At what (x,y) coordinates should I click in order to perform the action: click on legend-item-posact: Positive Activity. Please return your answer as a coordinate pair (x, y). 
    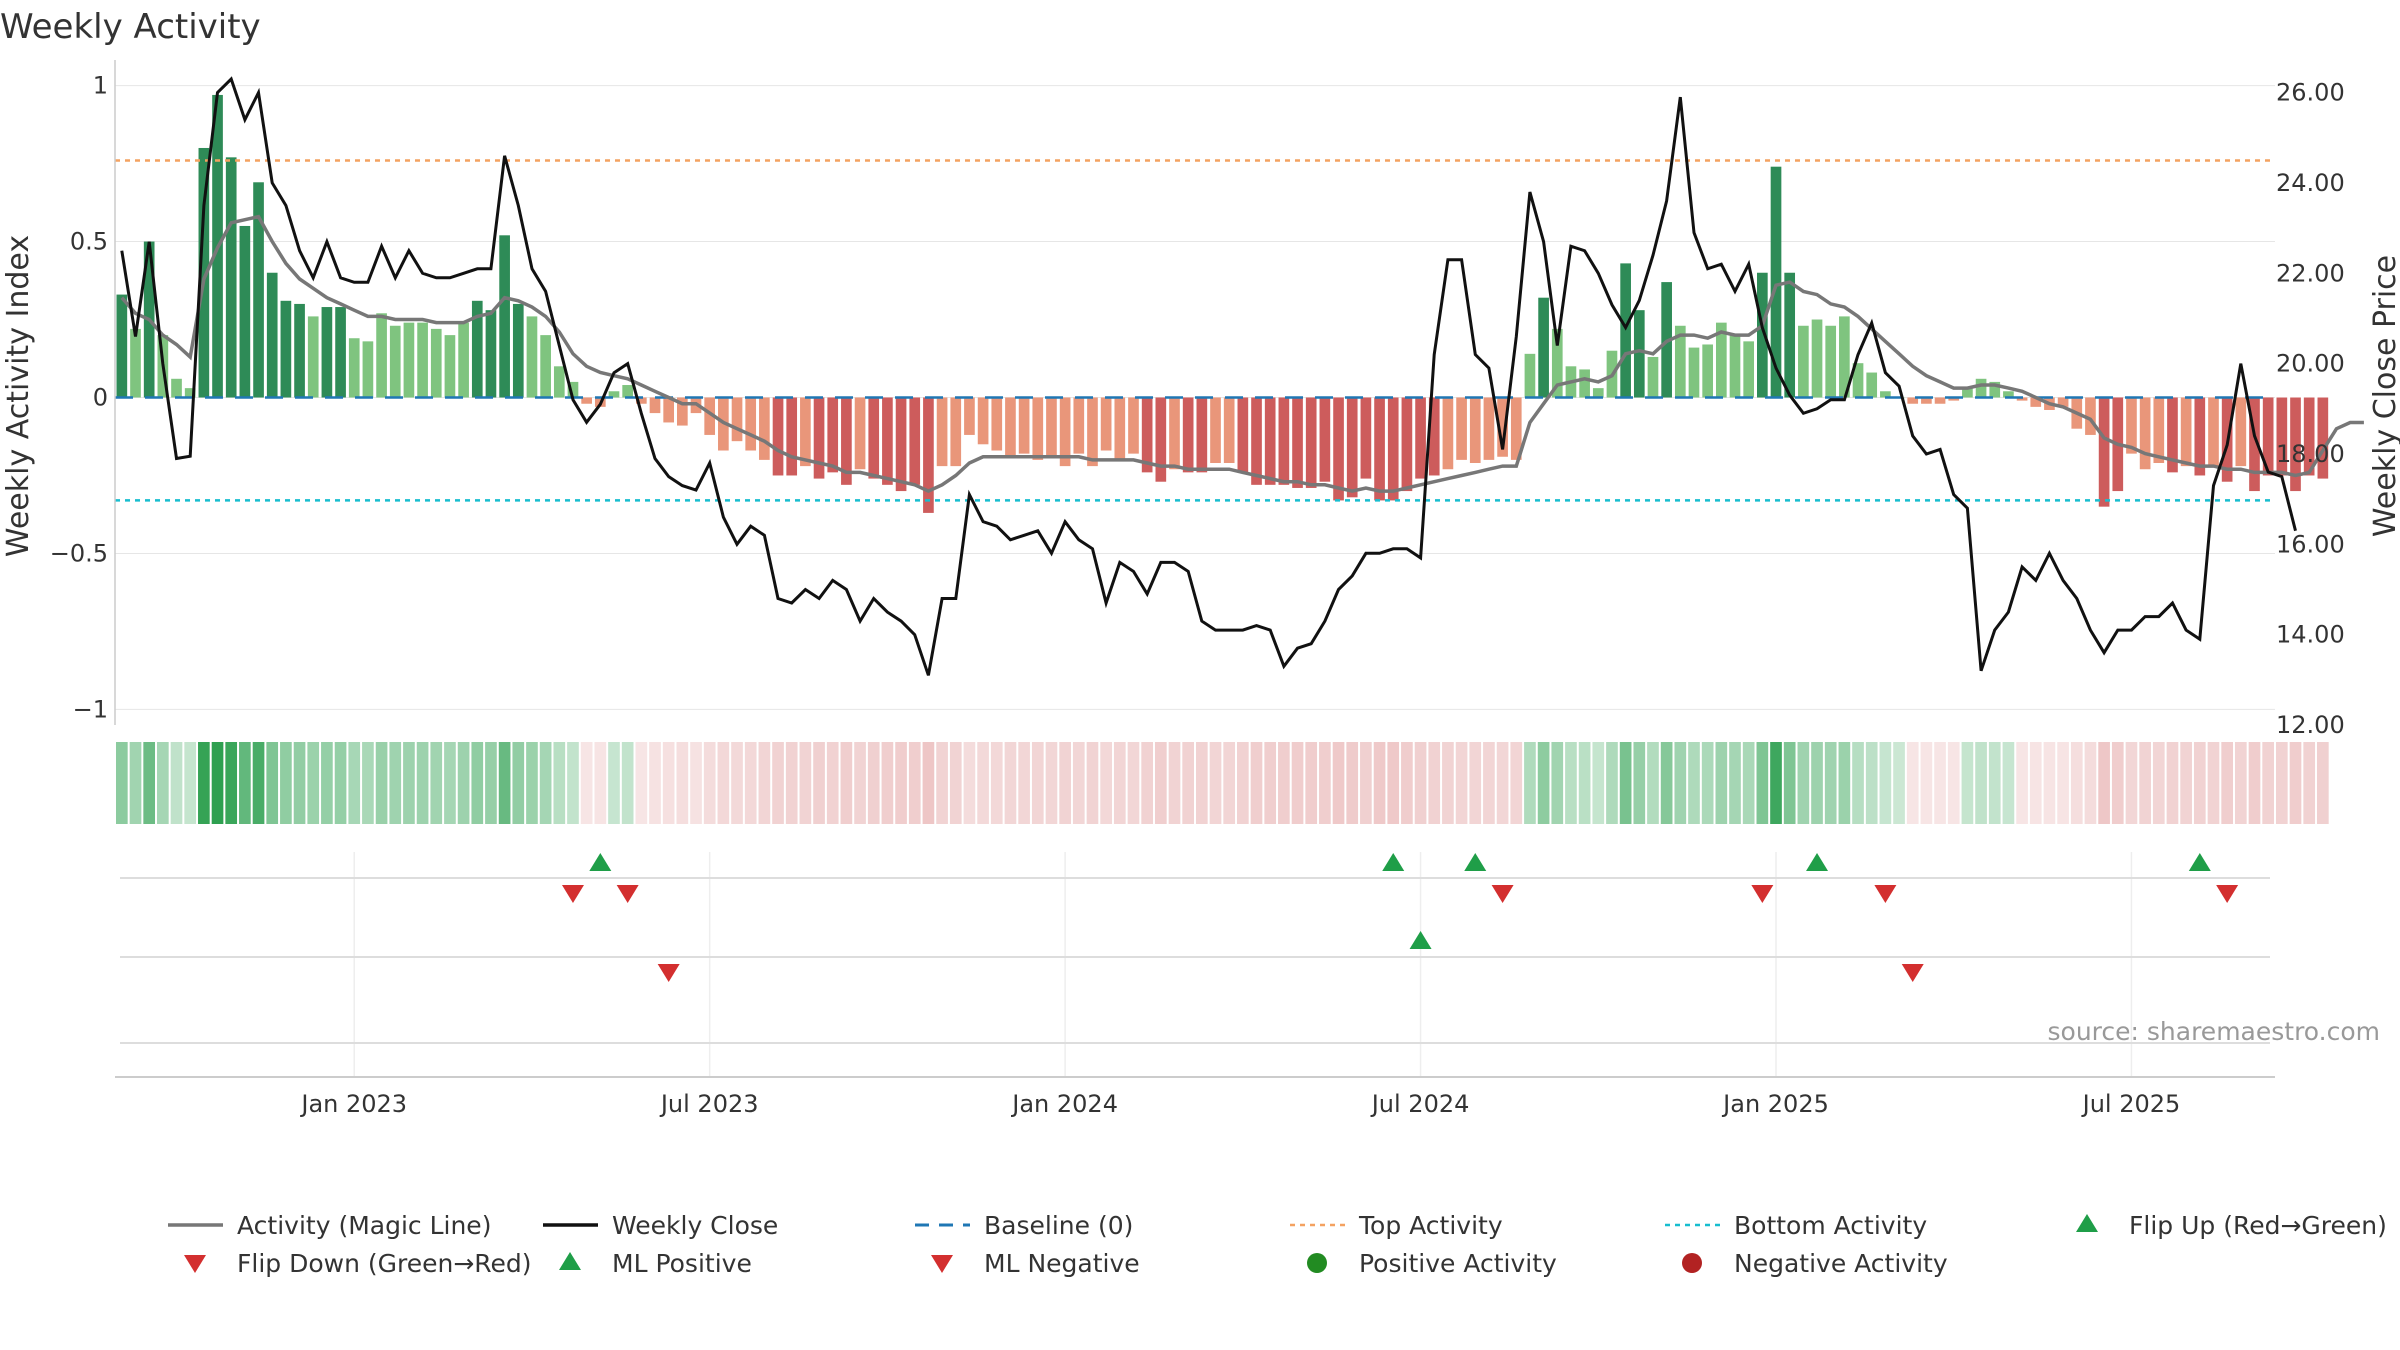
    Looking at the image, I should click on (1432, 1263).